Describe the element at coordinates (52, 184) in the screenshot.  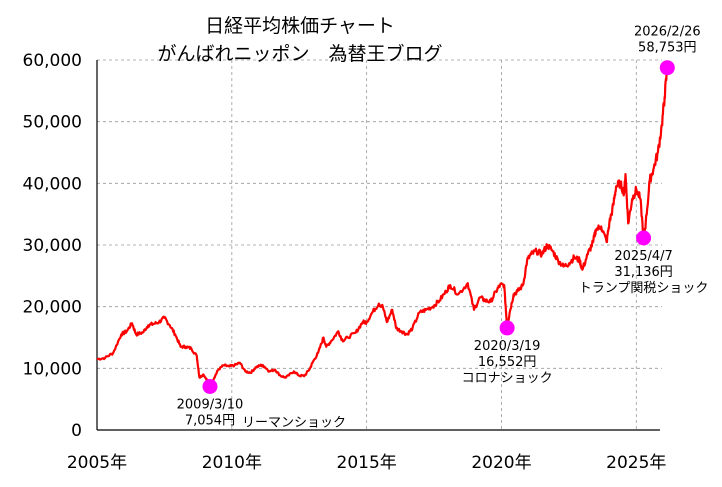
I see `y-tick-label: 40,000` at that location.